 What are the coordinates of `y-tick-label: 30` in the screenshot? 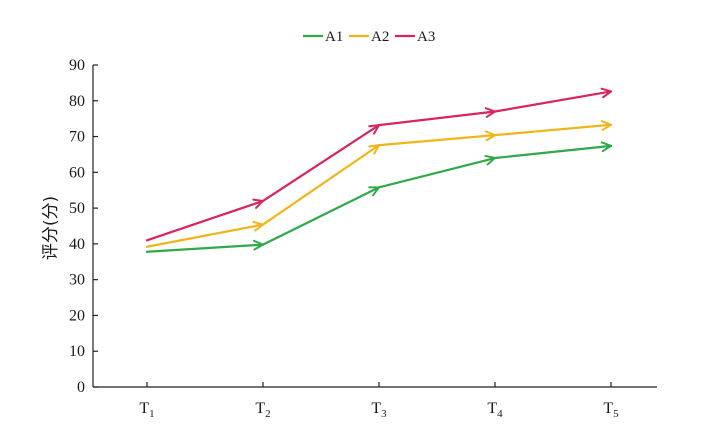 It's located at (77, 280).